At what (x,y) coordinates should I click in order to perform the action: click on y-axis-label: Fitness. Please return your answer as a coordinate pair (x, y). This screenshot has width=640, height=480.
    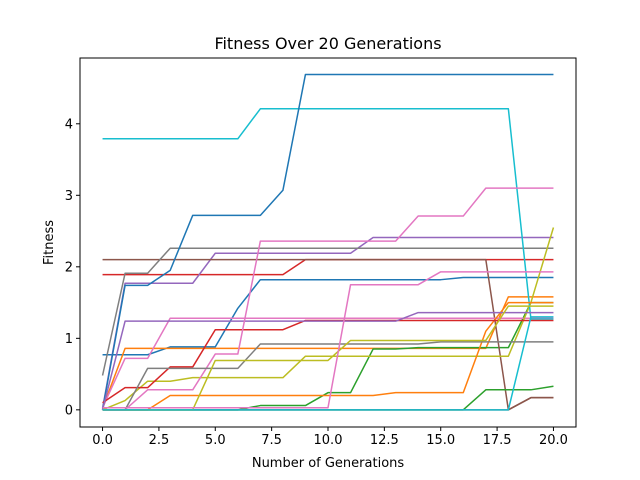
    Looking at the image, I should click on (49, 242).